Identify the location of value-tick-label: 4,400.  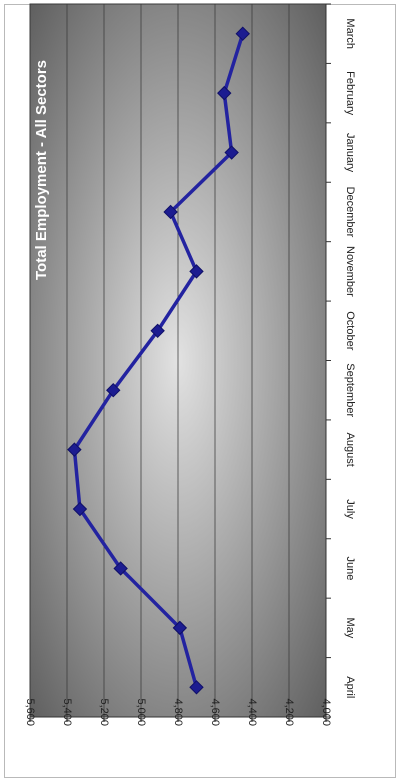
(252, 712).